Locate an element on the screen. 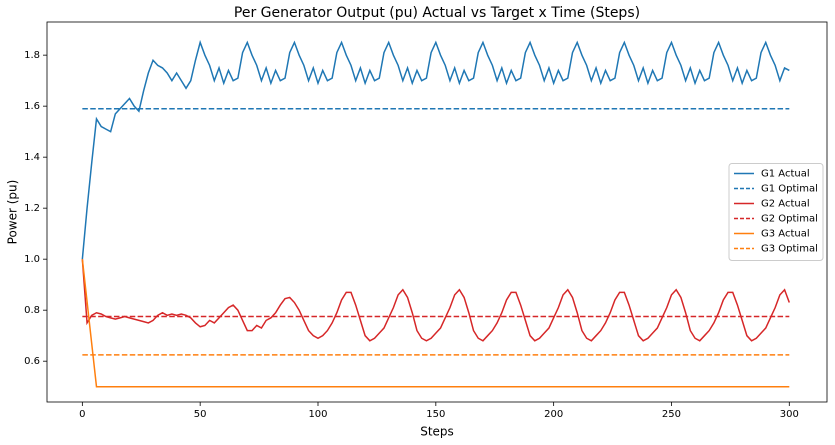 Image resolution: width=835 pixels, height=445 pixels. legend-label: G2 Optimal is located at coordinates (789, 219).